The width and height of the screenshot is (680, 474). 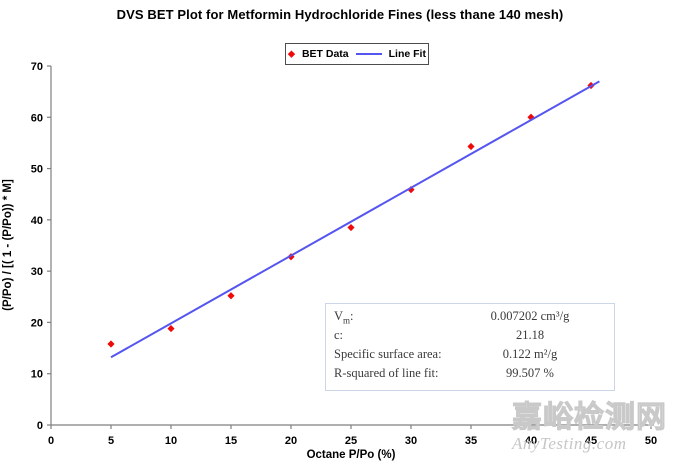 I want to click on stat-label-vm: Vm:, so click(x=344, y=317).